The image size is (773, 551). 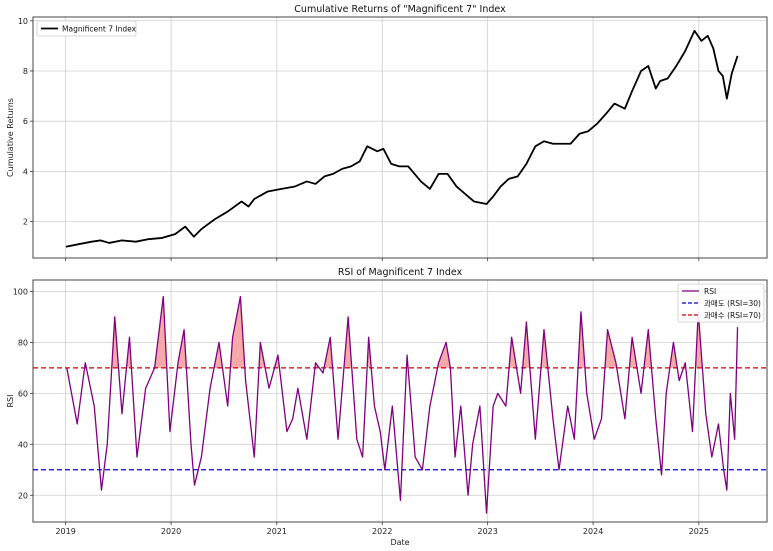 What do you see at coordinates (25, 121) in the screenshot?
I see `y-tick-label: 6` at bounding box center [25, 121].